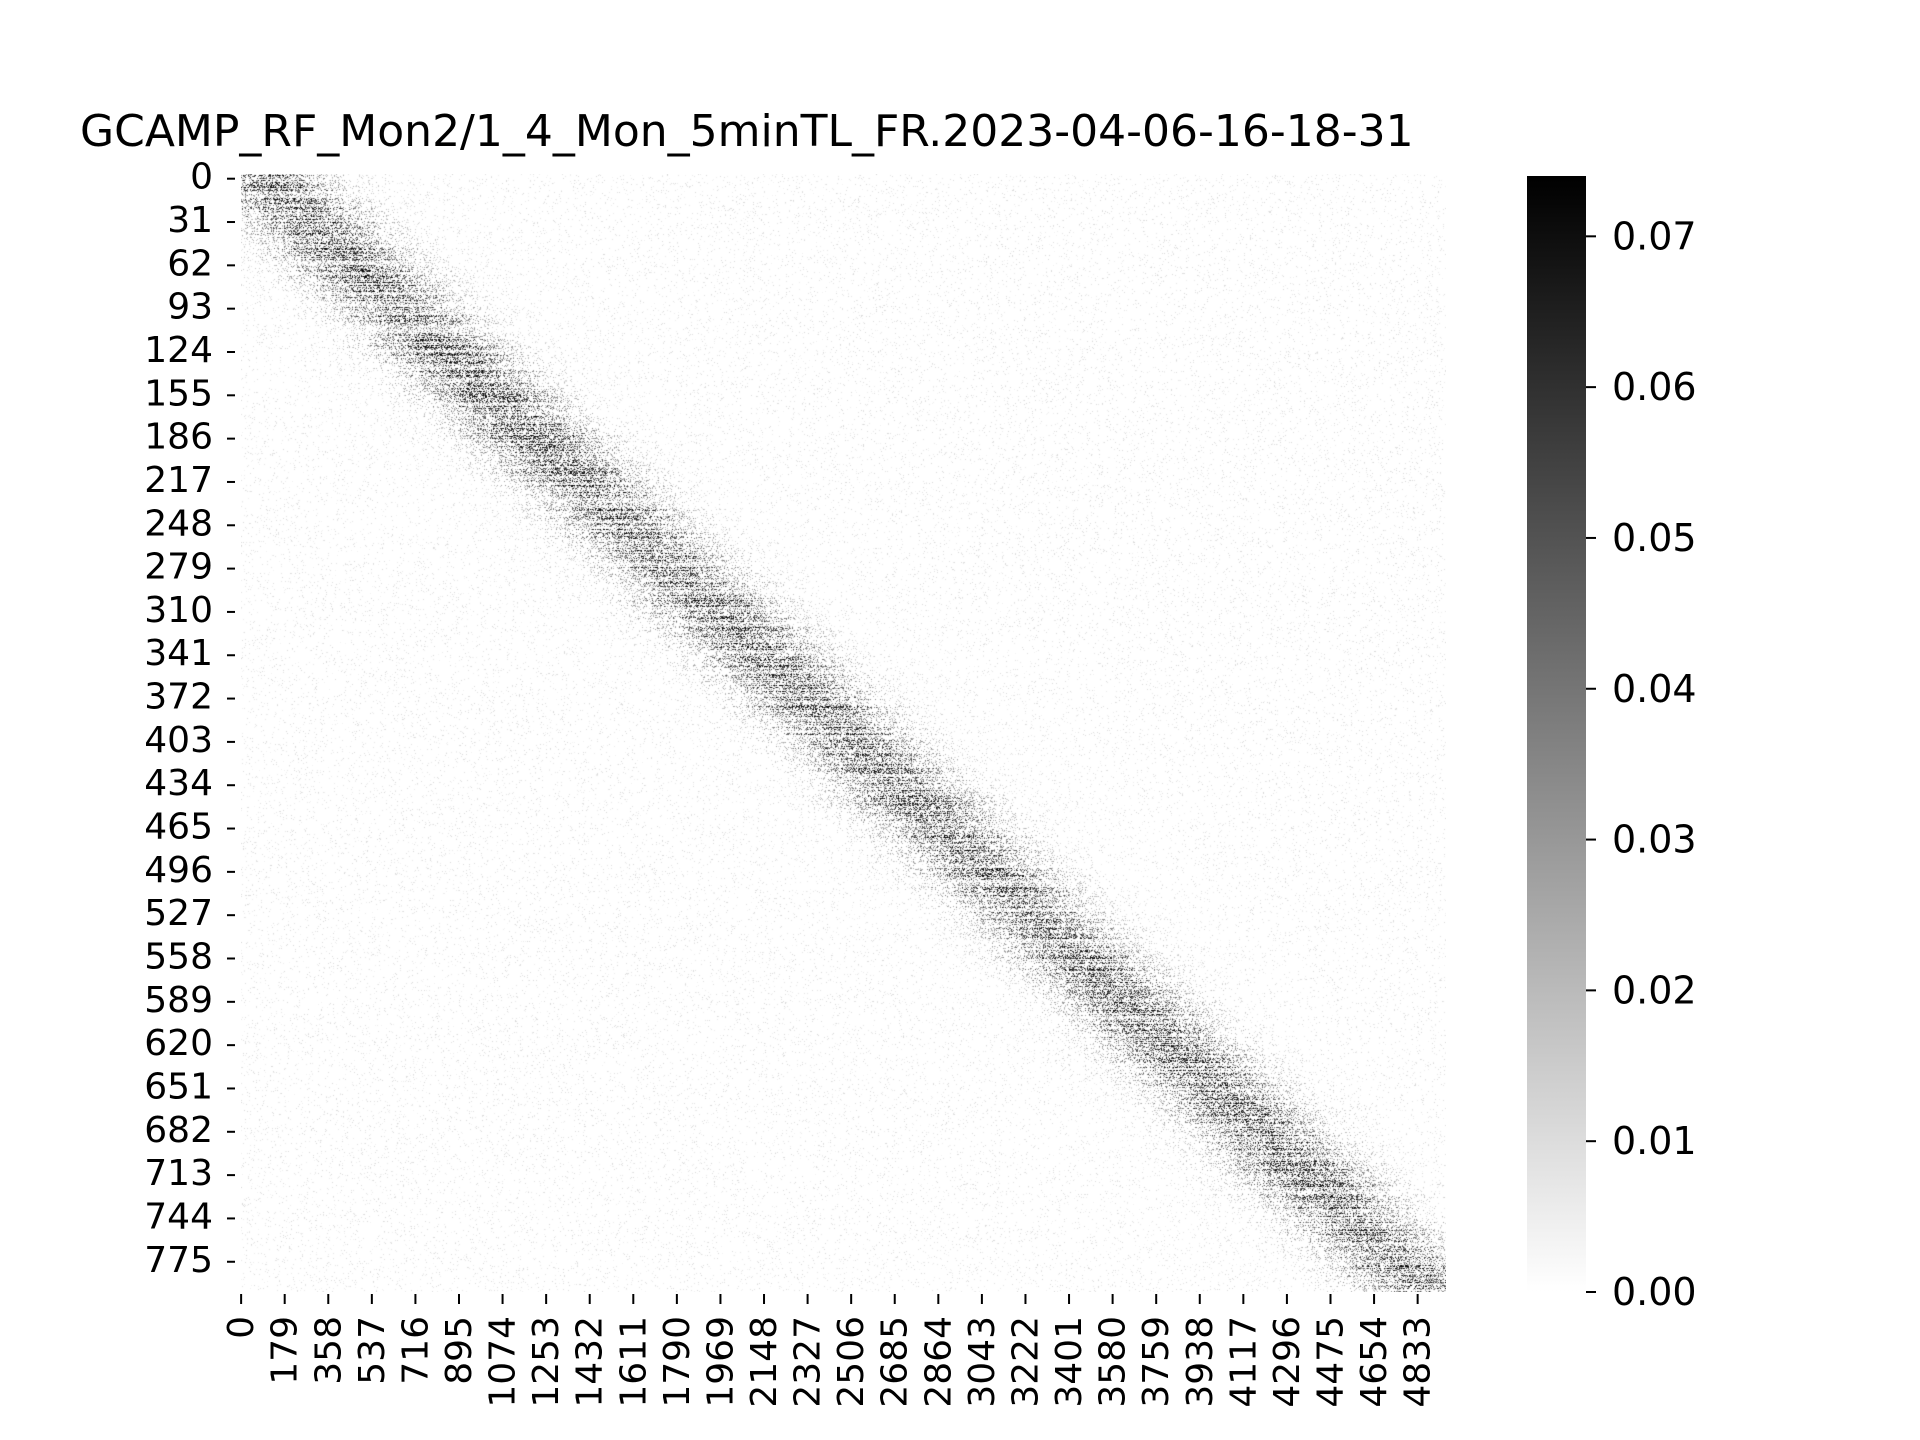 This screenshot has height=1440, width=1920. I want to click on x-tick-label: 4833, so click(1418, 1362).